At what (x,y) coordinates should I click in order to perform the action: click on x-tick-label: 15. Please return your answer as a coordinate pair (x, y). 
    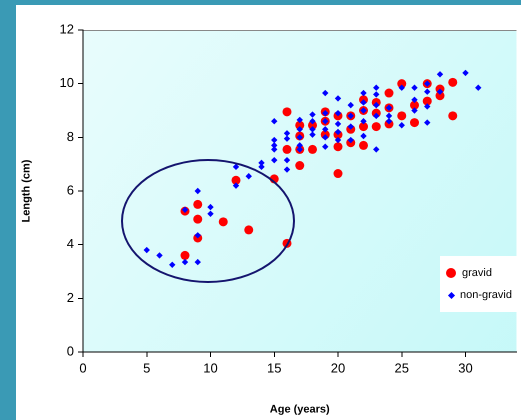
    Looking at the image, I should click on (274, 368).